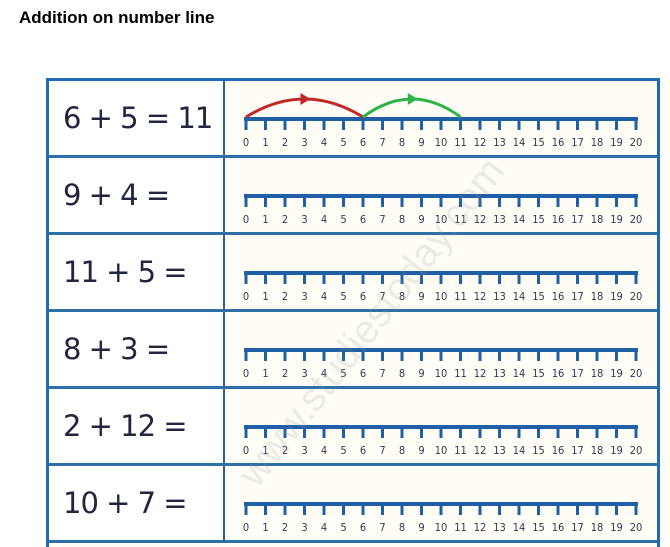  I want to click on tick-label: 6, so click(363, 219).